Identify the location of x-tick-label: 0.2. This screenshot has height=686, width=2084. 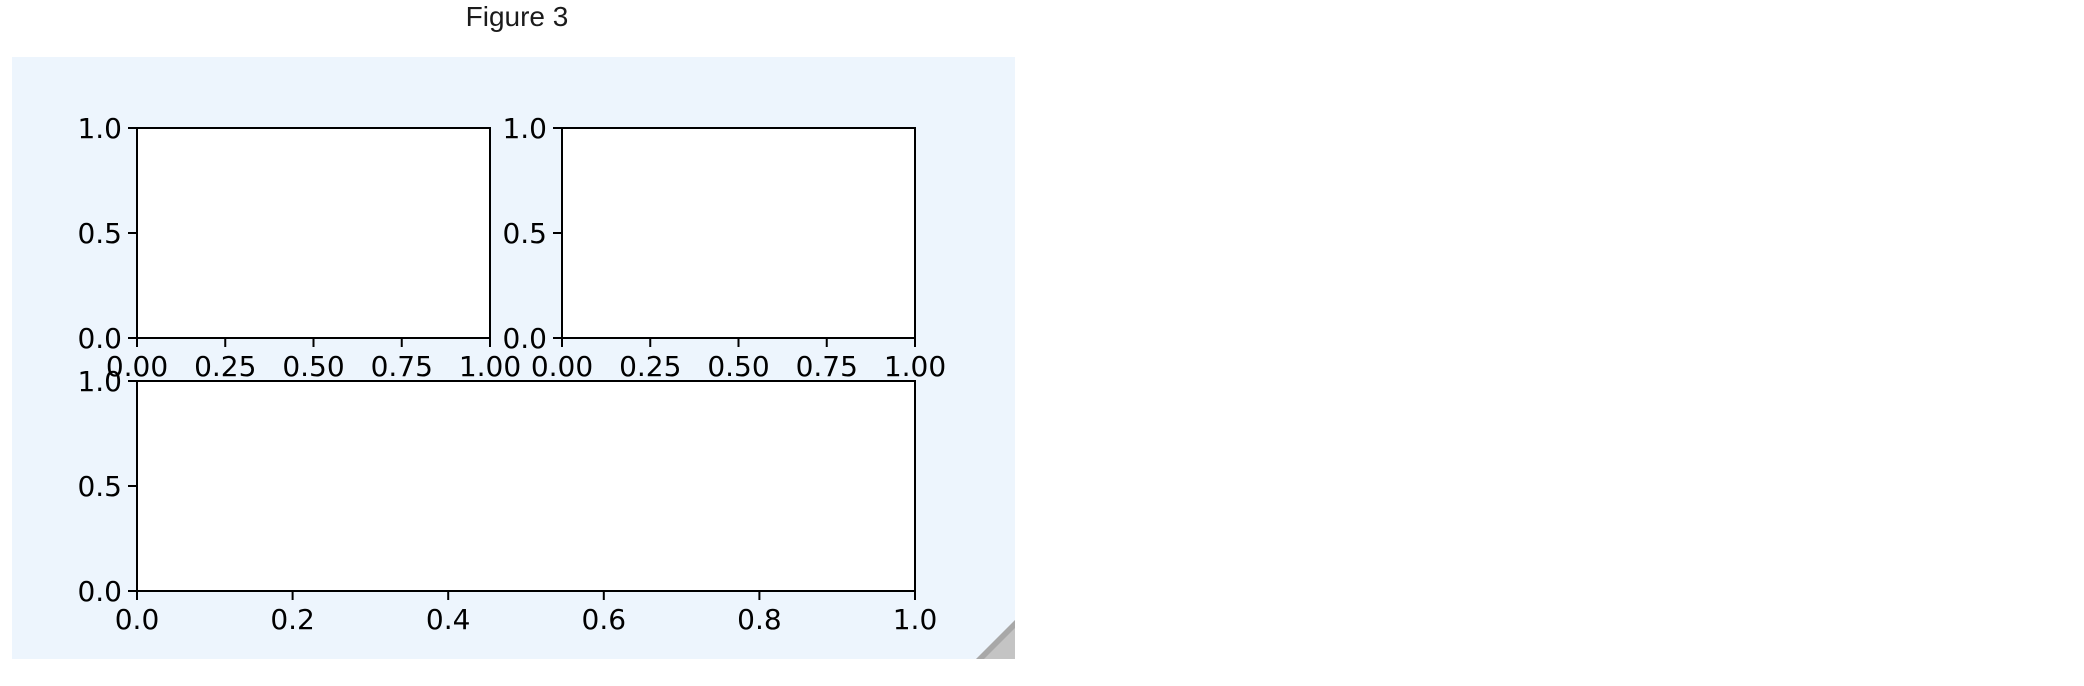
(292, 619).